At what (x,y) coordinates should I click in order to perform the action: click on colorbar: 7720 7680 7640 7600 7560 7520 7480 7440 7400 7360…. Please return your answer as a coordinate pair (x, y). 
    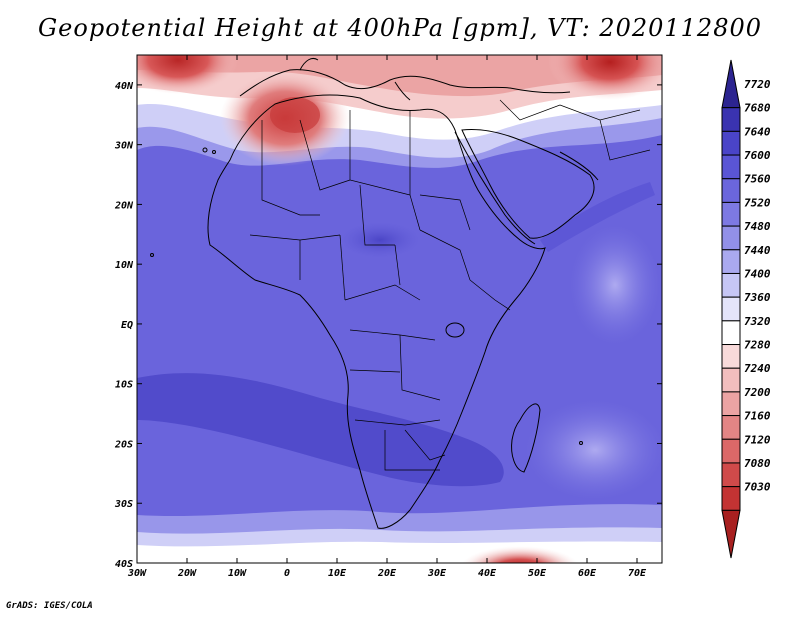
    Looking at the image, I should click on (746, 309).